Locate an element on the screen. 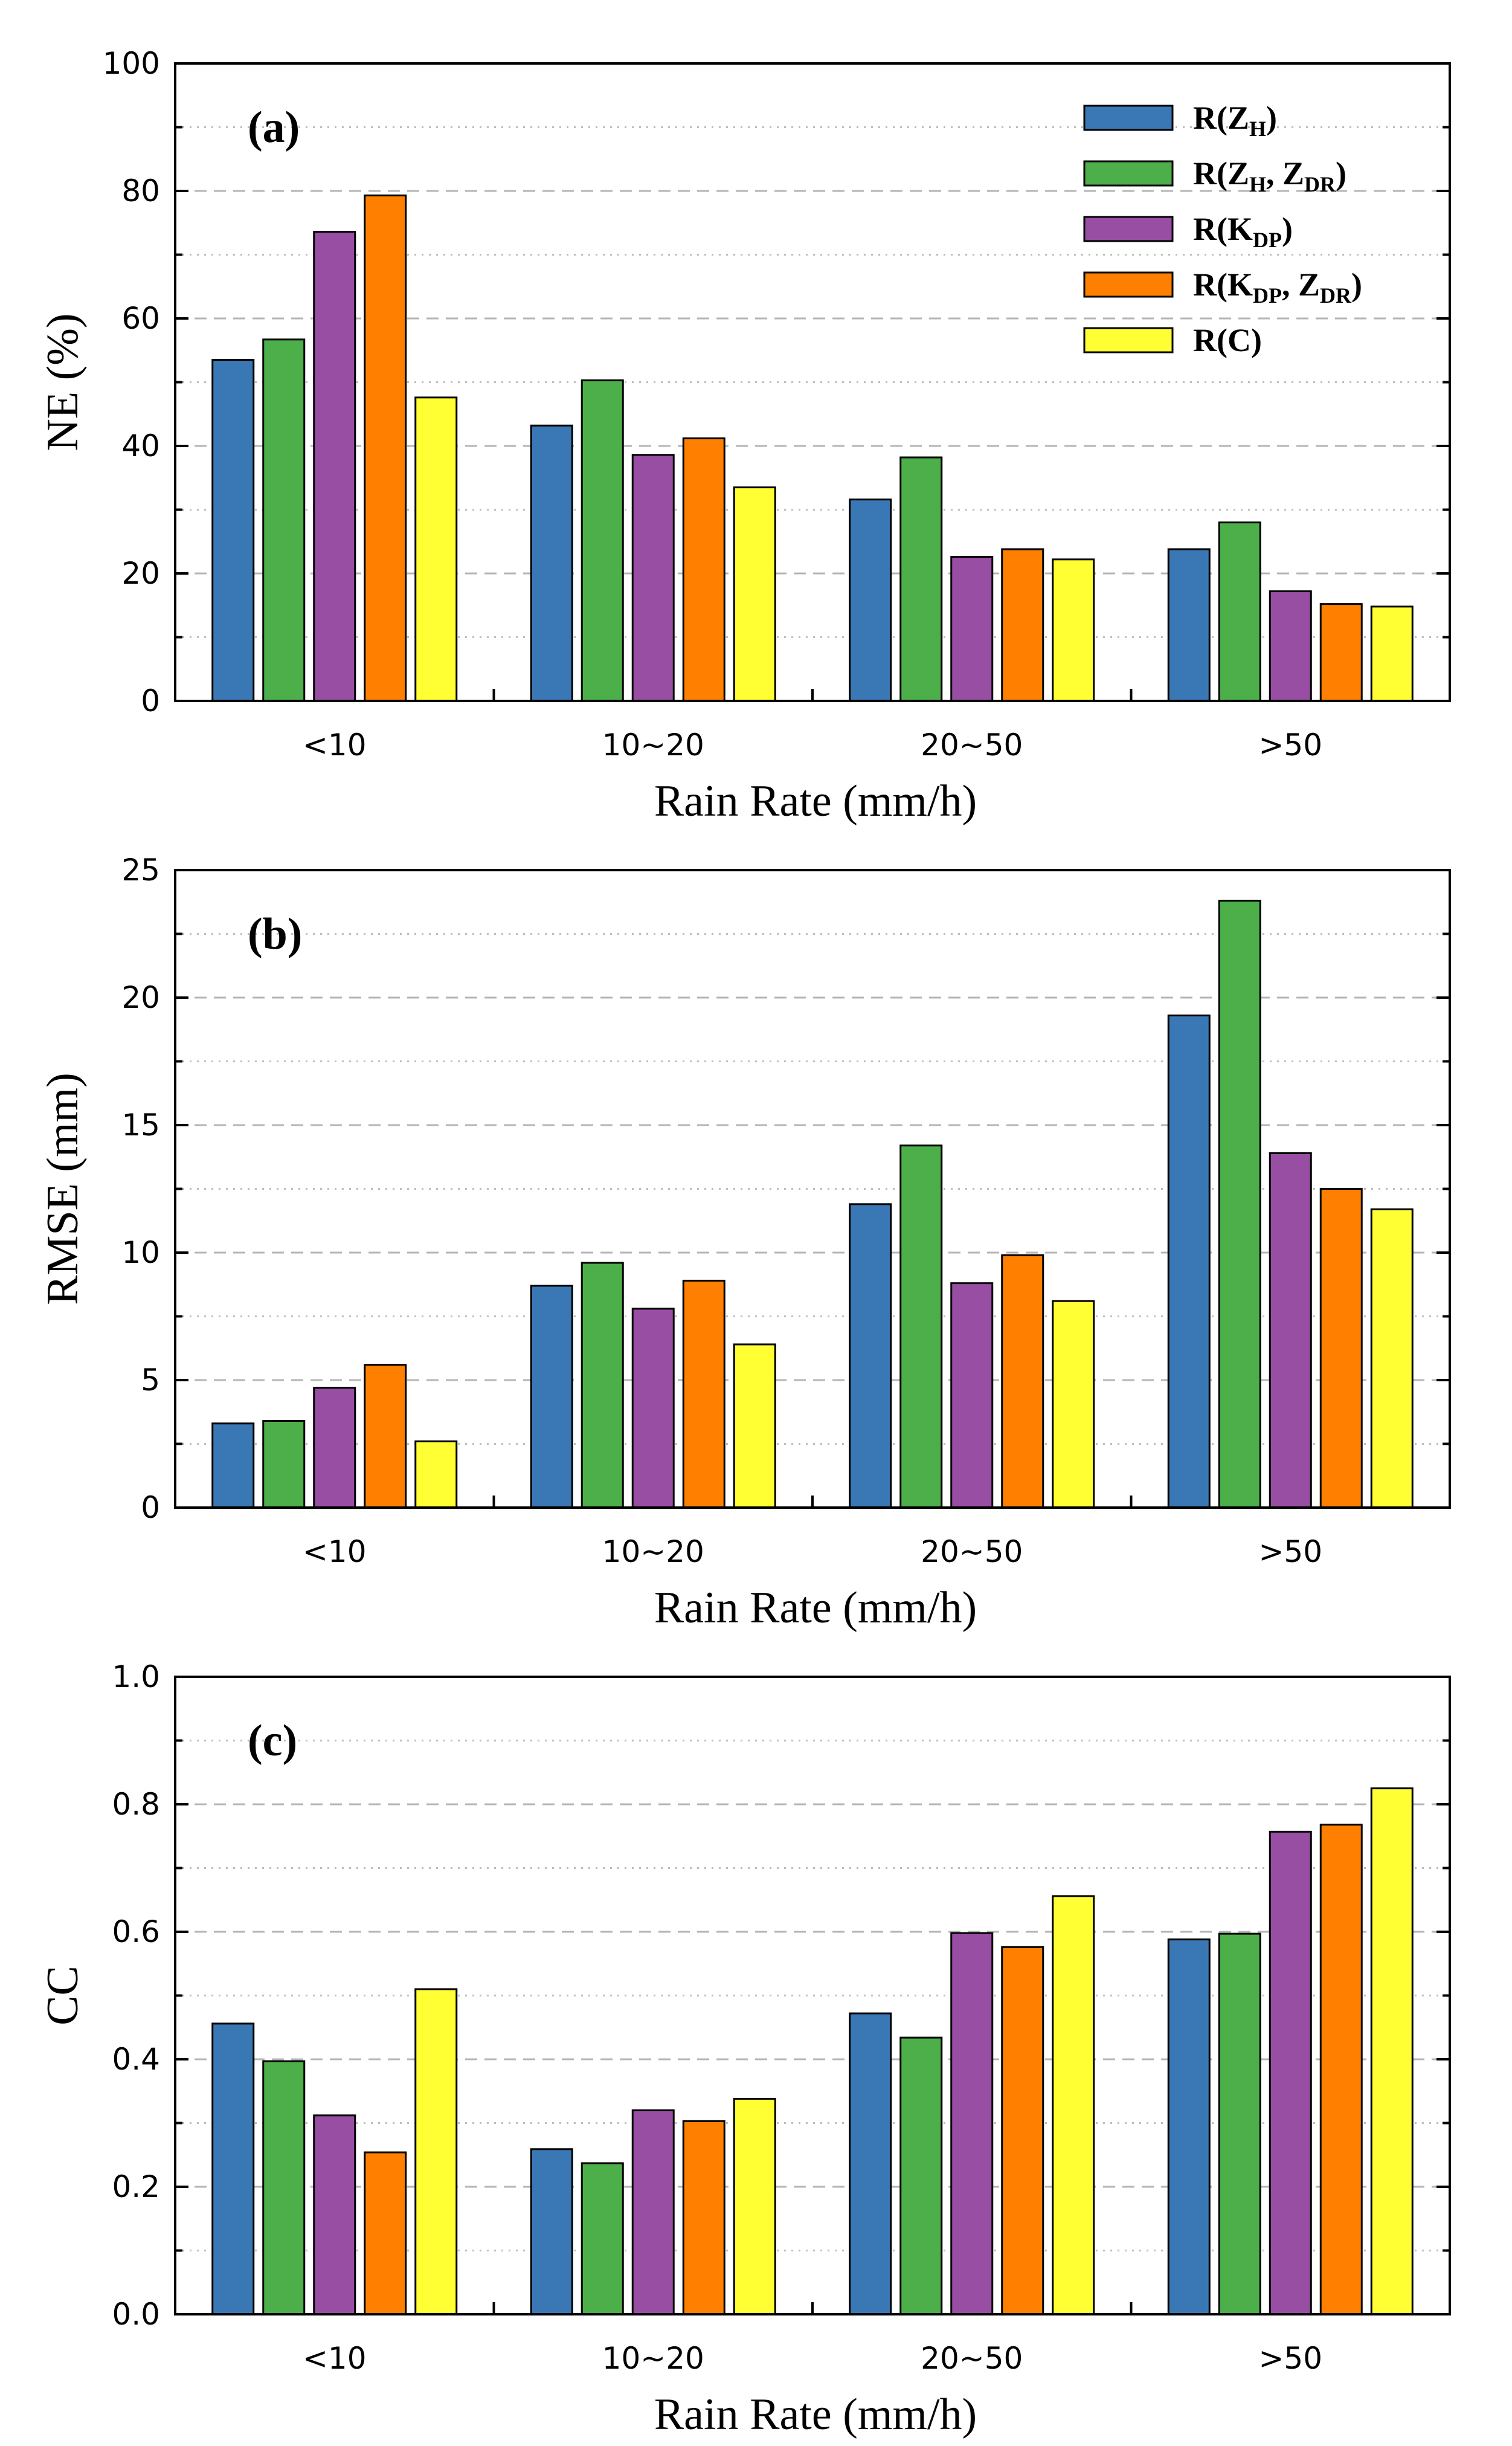 This screenshot has height=2446, width=1512. y-tick-label: 80 is located at coordinates (140, 191).